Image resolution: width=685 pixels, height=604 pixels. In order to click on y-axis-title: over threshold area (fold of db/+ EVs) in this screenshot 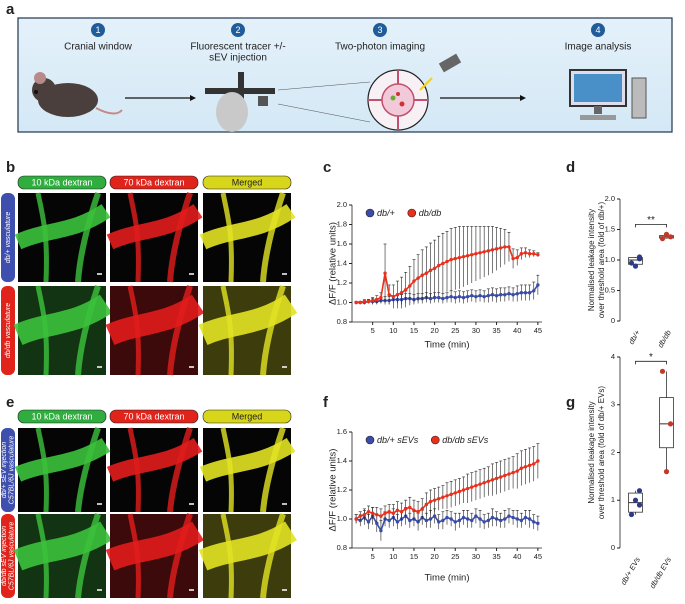, I will do `click(601, 453)`.